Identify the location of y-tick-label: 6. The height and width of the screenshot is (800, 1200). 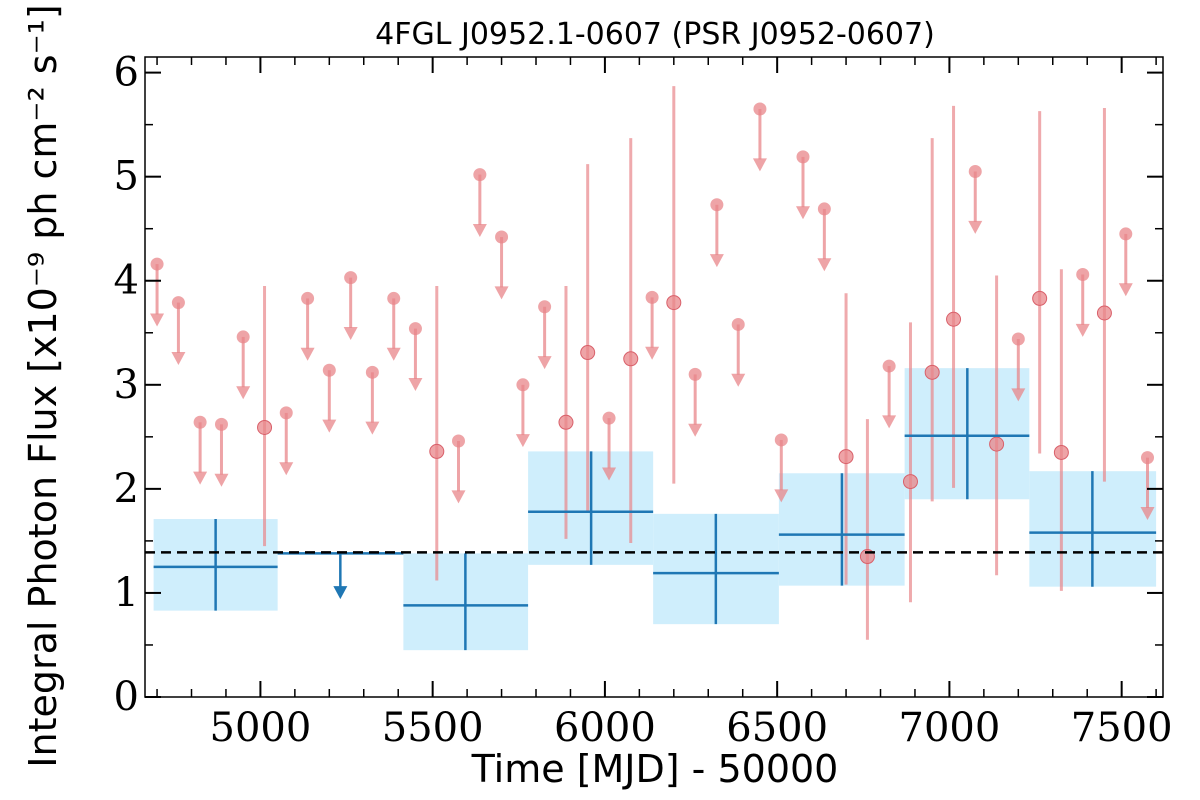
(126, 73).